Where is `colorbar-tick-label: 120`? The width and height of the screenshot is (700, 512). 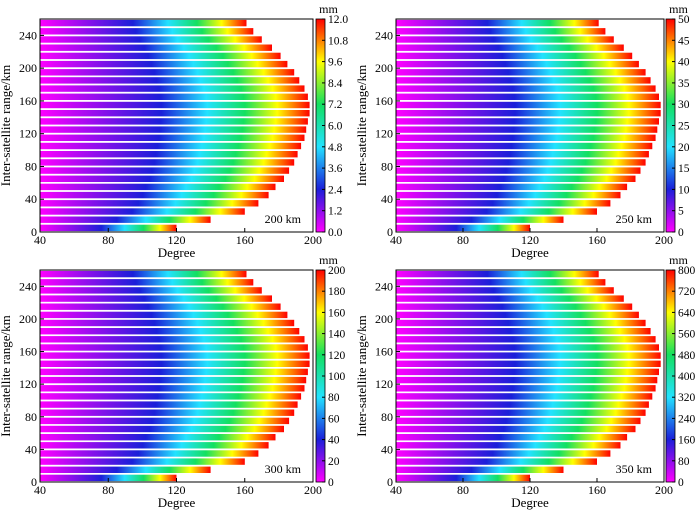 colorbar-tick-label: 120 is located at coordinates (337, 356).